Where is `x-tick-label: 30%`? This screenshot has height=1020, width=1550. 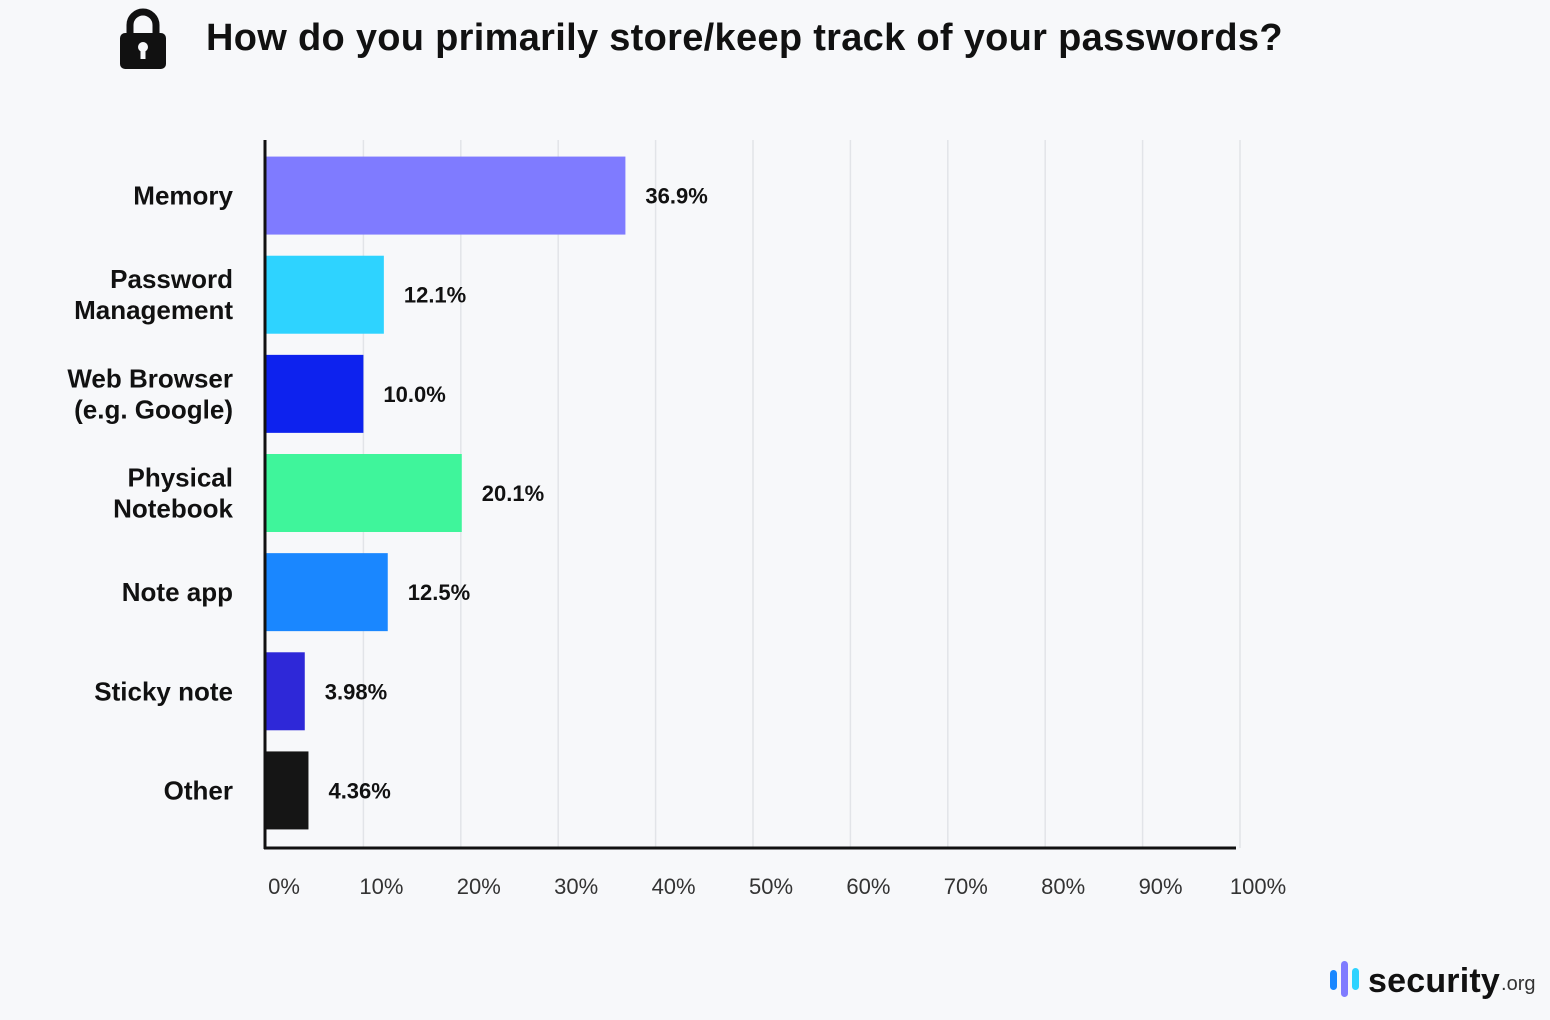
x-tick-label: 30% is located at coordinates (576, 886).